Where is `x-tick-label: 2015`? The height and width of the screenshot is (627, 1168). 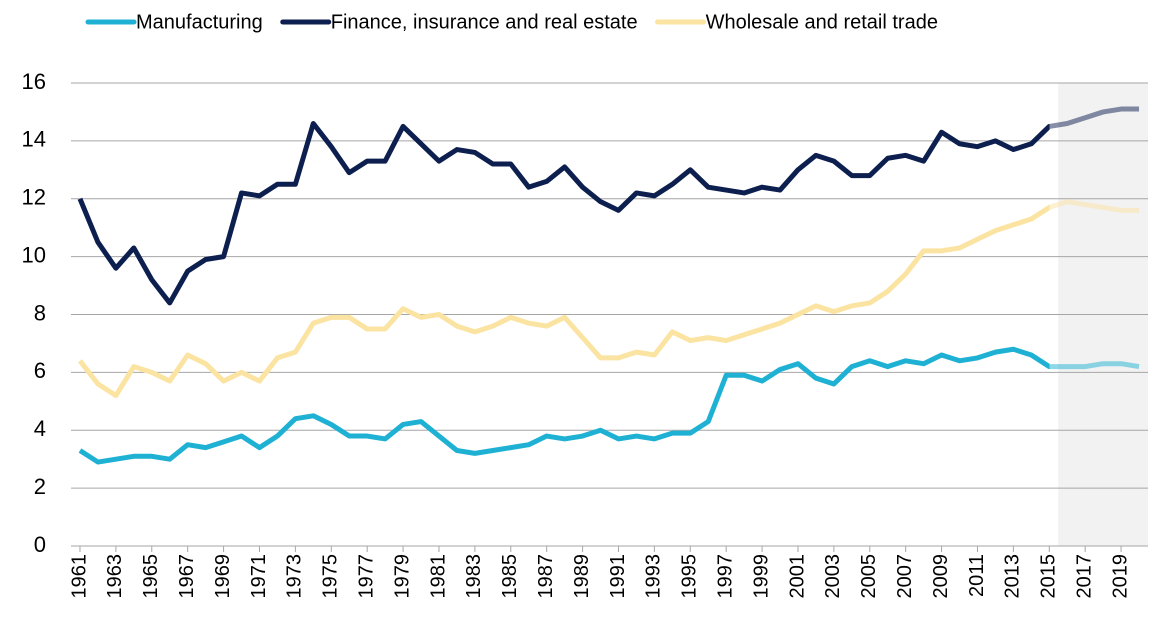
x-tick-label: 2015 is located at coordinates (1049, 576).